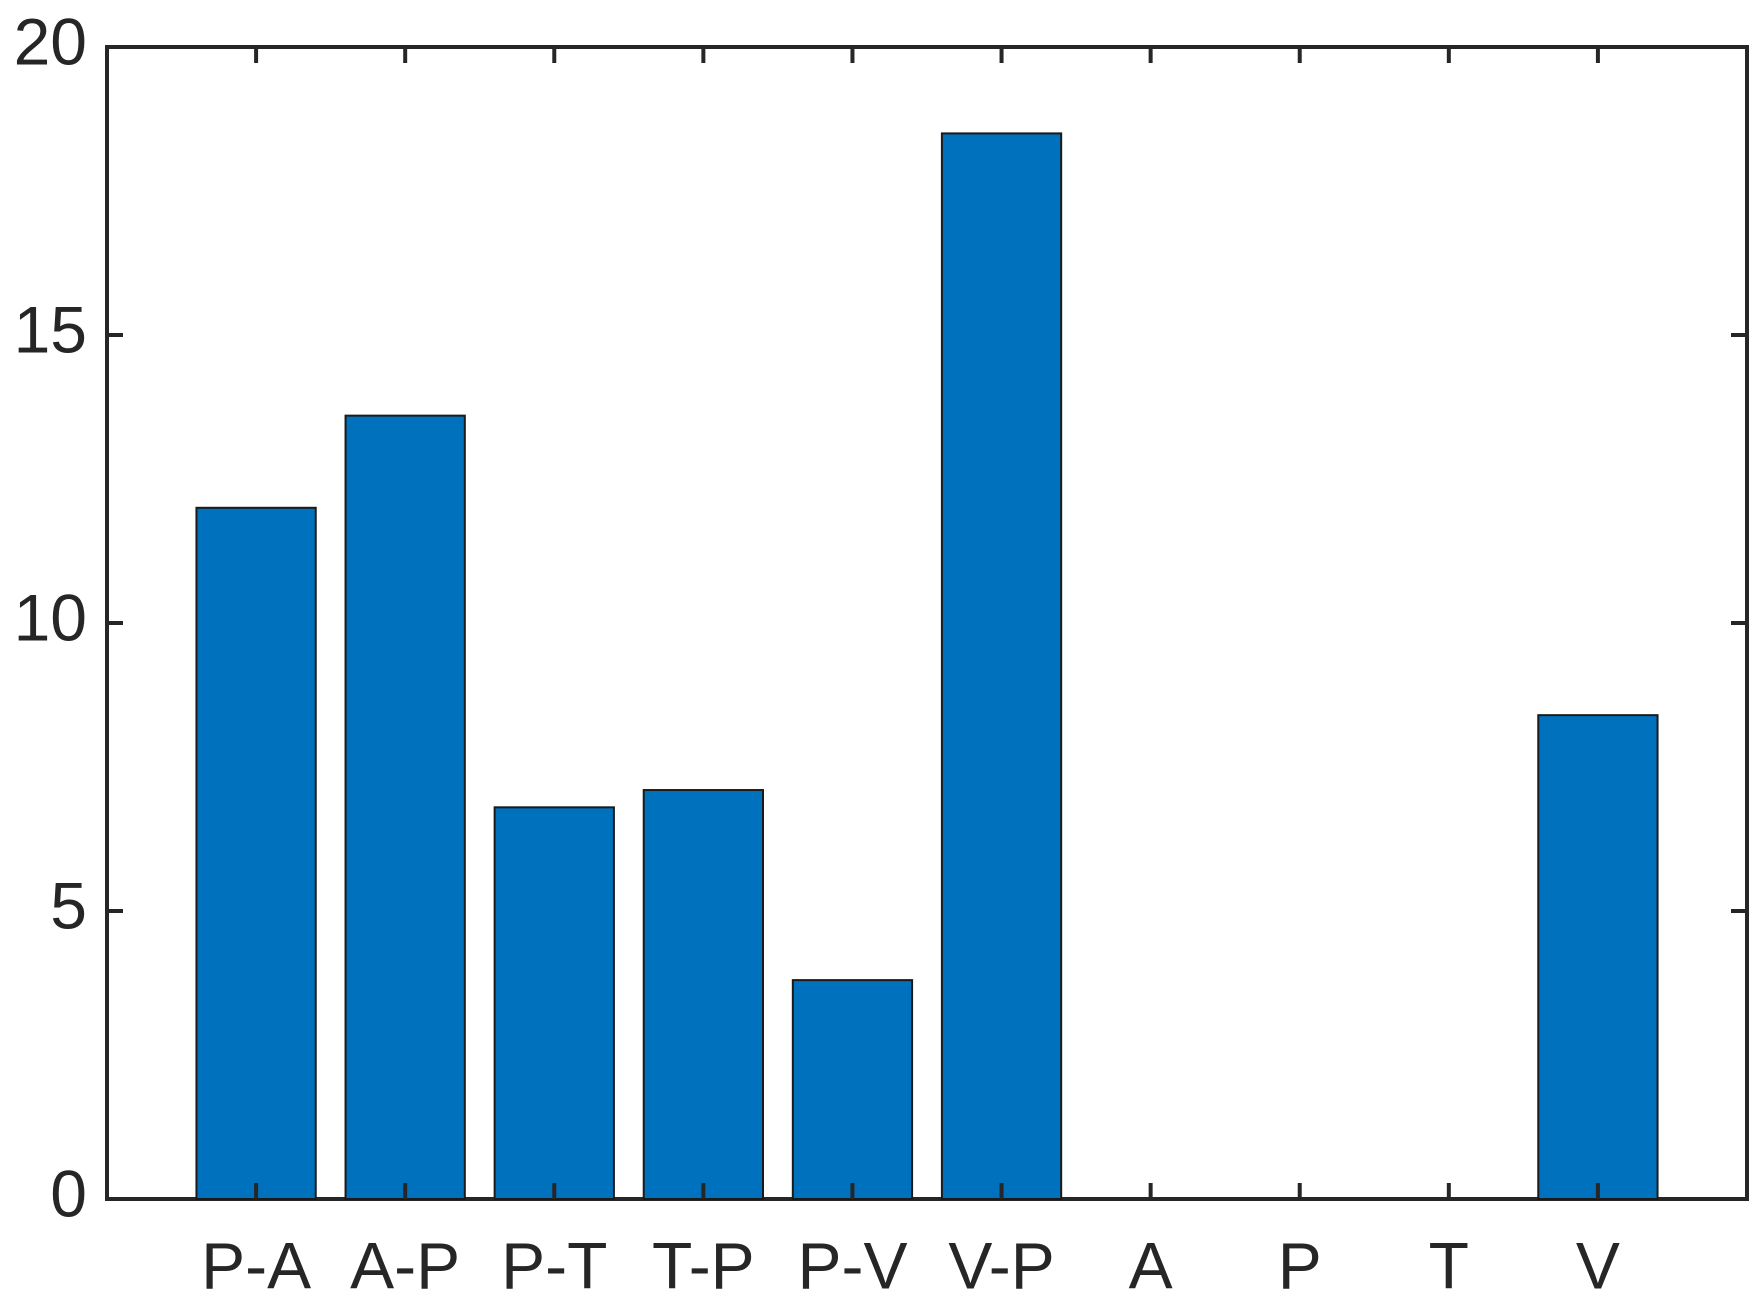  What do you see at coordinates (68, 905) in the screenshot?
I see `y-tick-label: 5` at bounding box center [68, 905].